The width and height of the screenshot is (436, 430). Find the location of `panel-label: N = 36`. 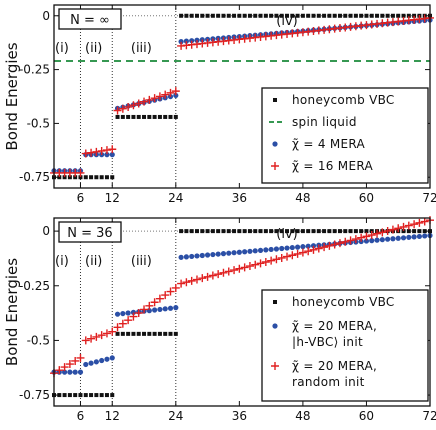

panel-label: N = 36 is located at coordinates (89, 233).